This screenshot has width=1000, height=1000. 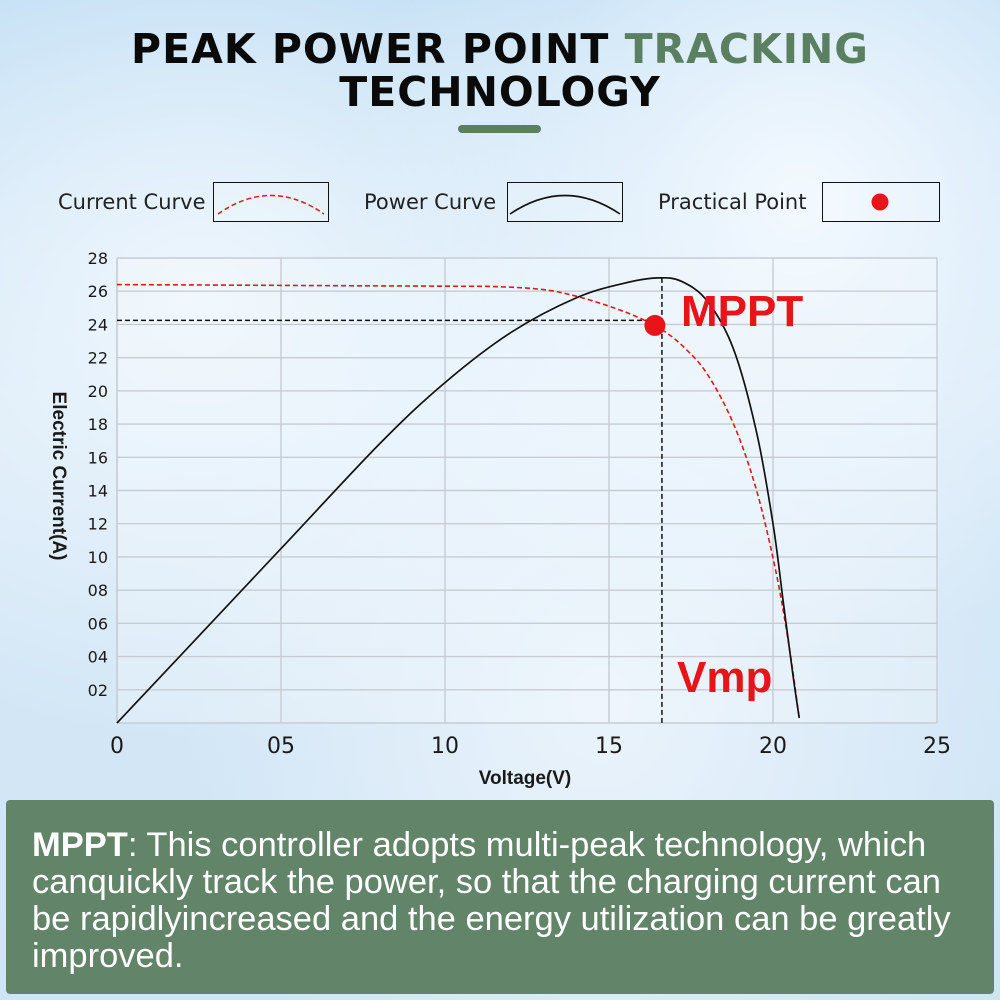 I want to click on y-tick-label: 10, so click(x=98, y=557).